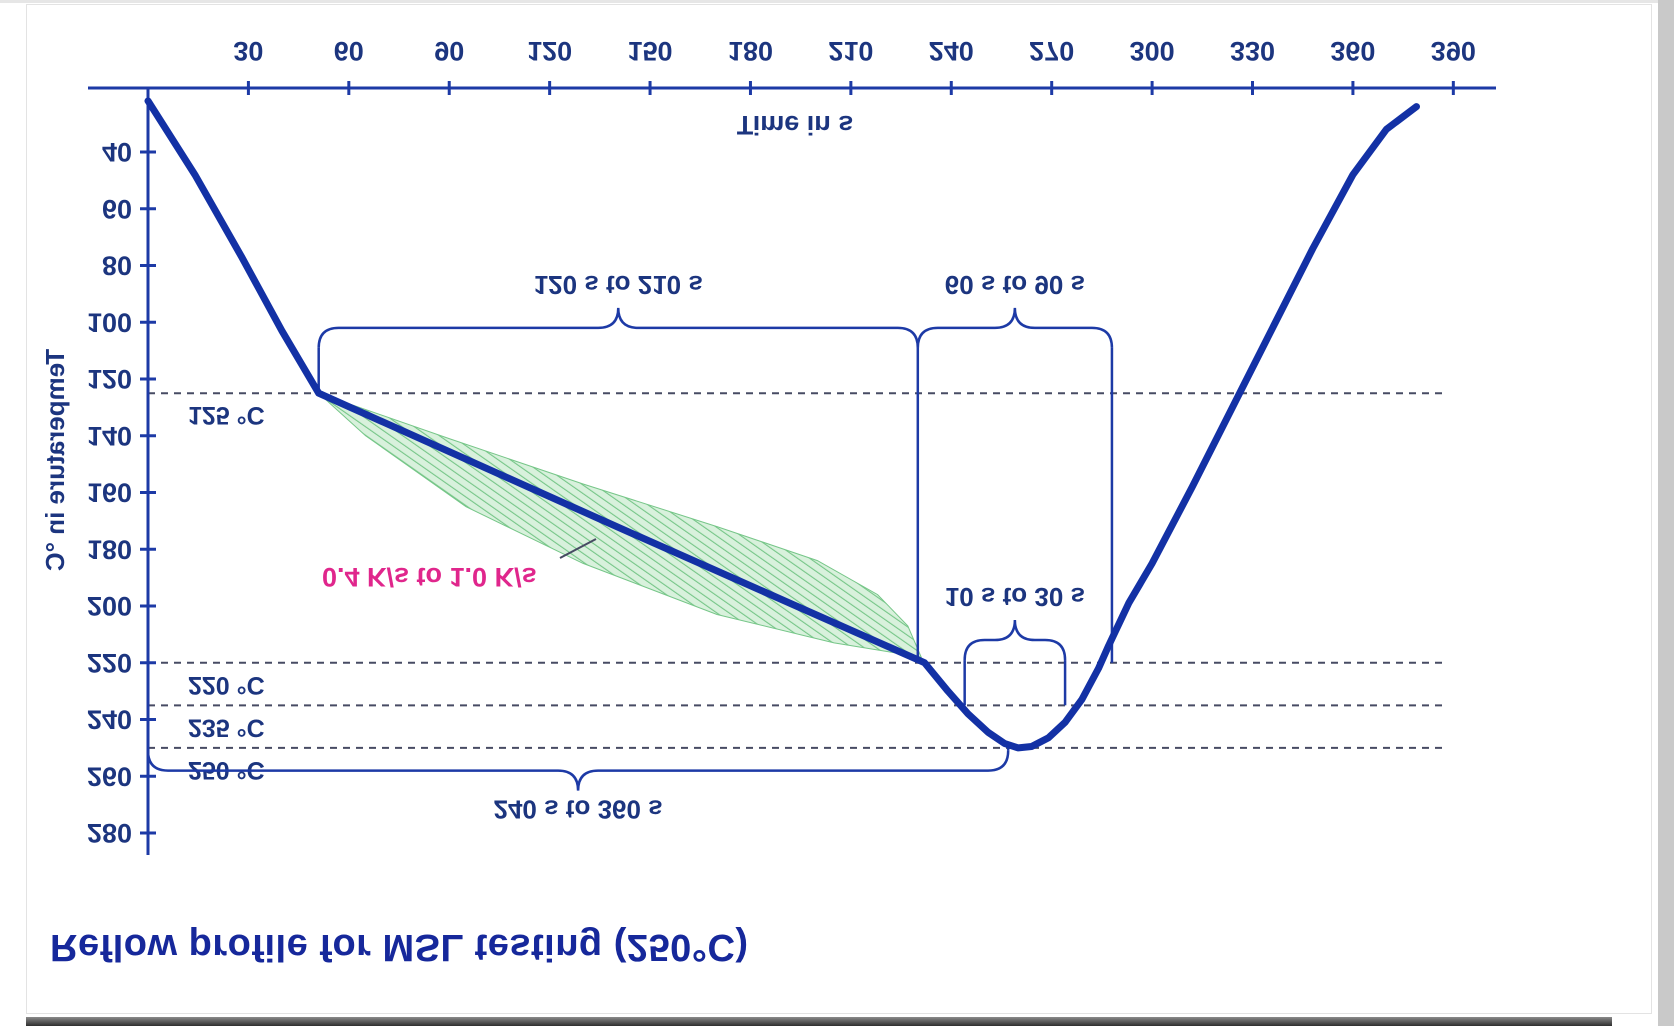 The image size is (1674, 1026). I want to click on bracket-3: 240 s to 360 s, so click(578, 786).